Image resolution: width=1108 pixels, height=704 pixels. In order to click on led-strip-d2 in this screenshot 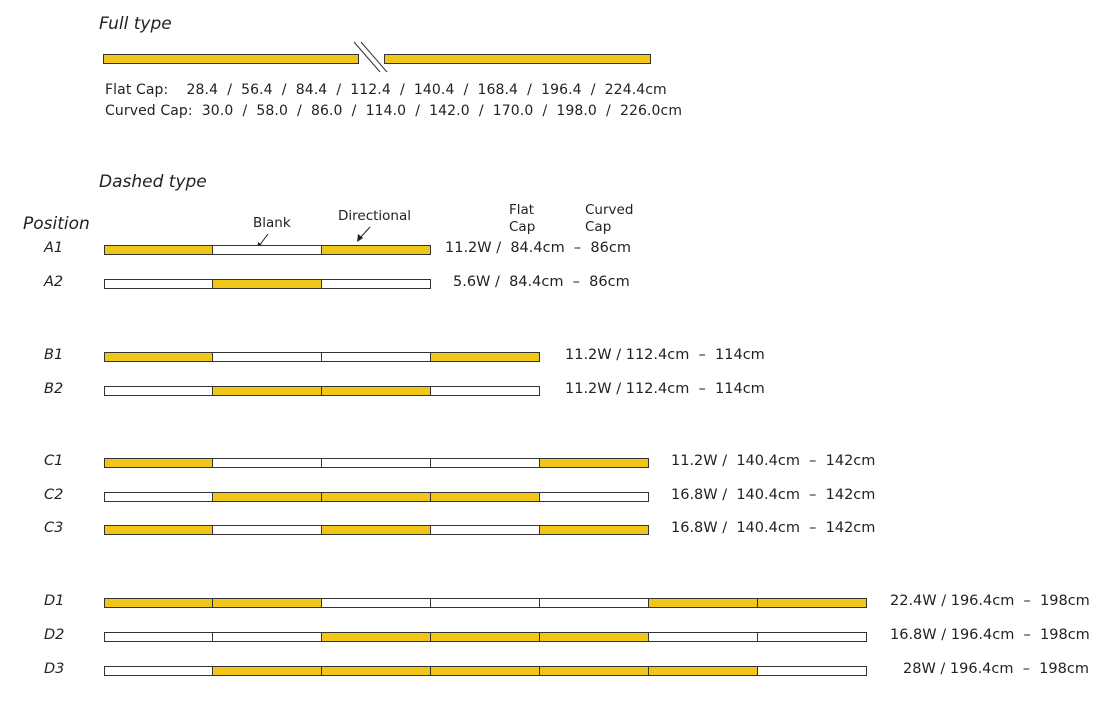, I will do `click(485, 637)`.